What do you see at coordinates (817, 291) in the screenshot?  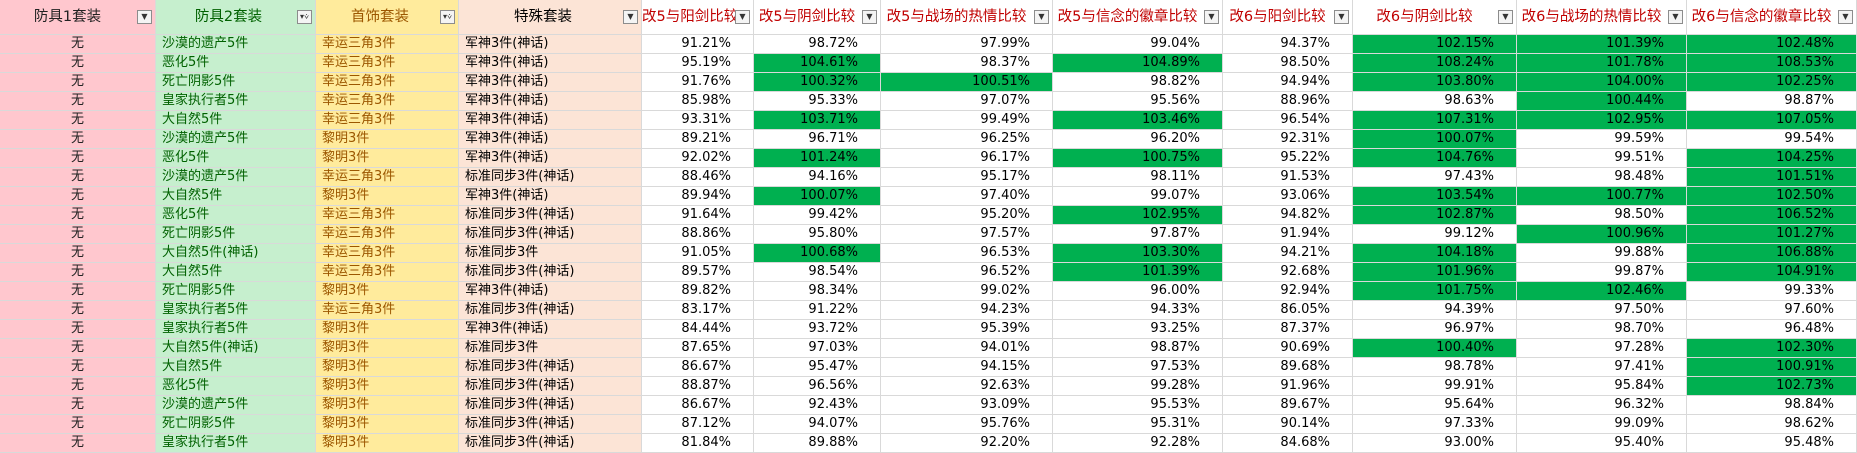 I see `ratio-cell: 98.34%` at bounding box center [817, 291].